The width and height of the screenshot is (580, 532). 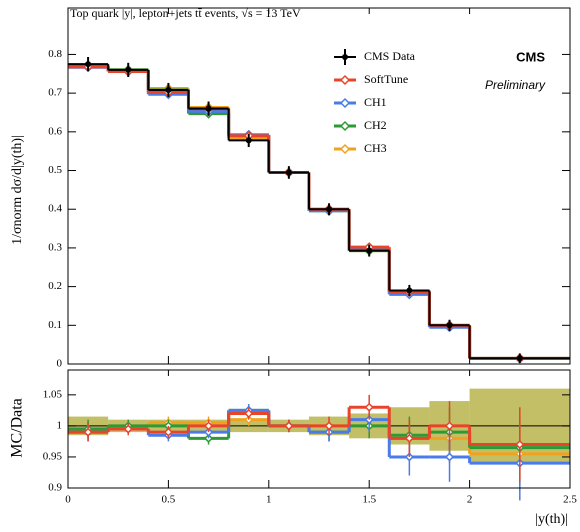 What do you see at coordinates (345, 57) in the screenshot?
I see `legend-point` at bounding box center [345, 57].